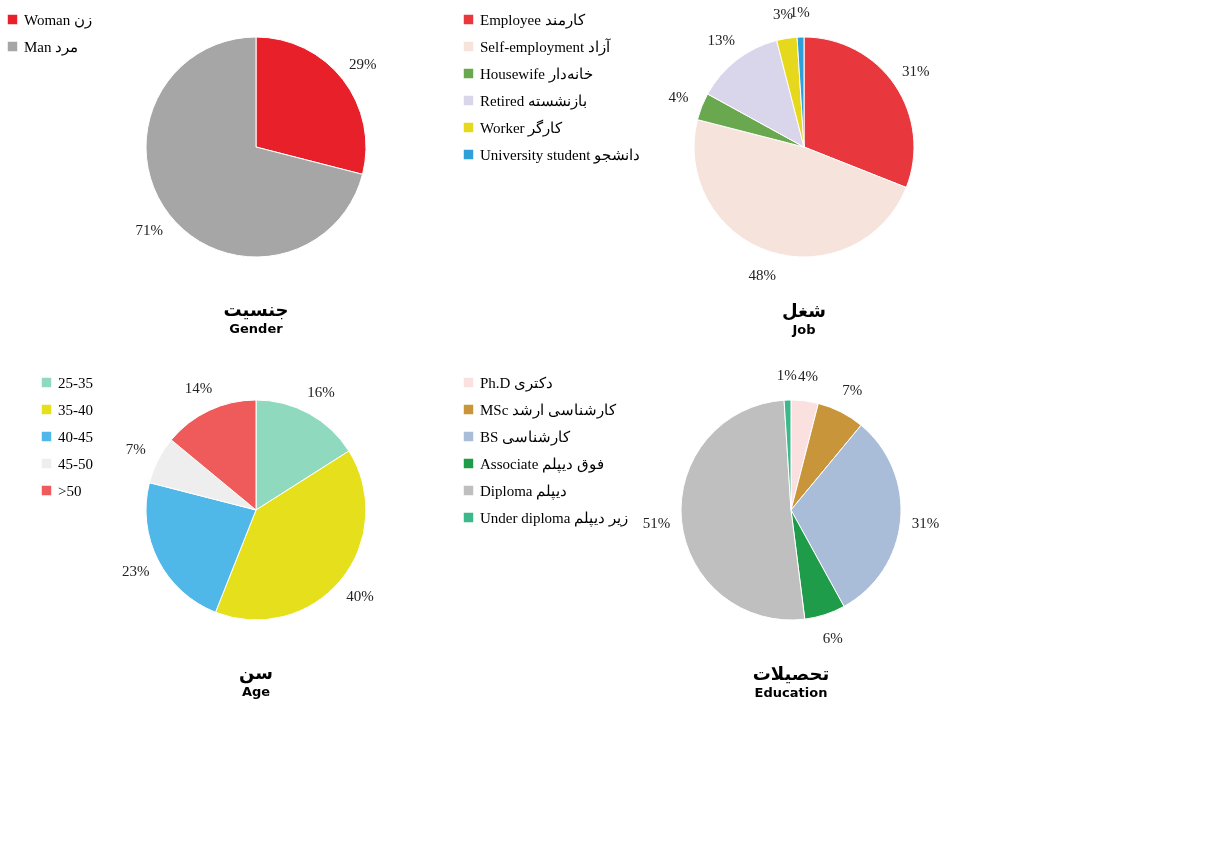  I want to click on data-label: 14%, so click(198, 387).